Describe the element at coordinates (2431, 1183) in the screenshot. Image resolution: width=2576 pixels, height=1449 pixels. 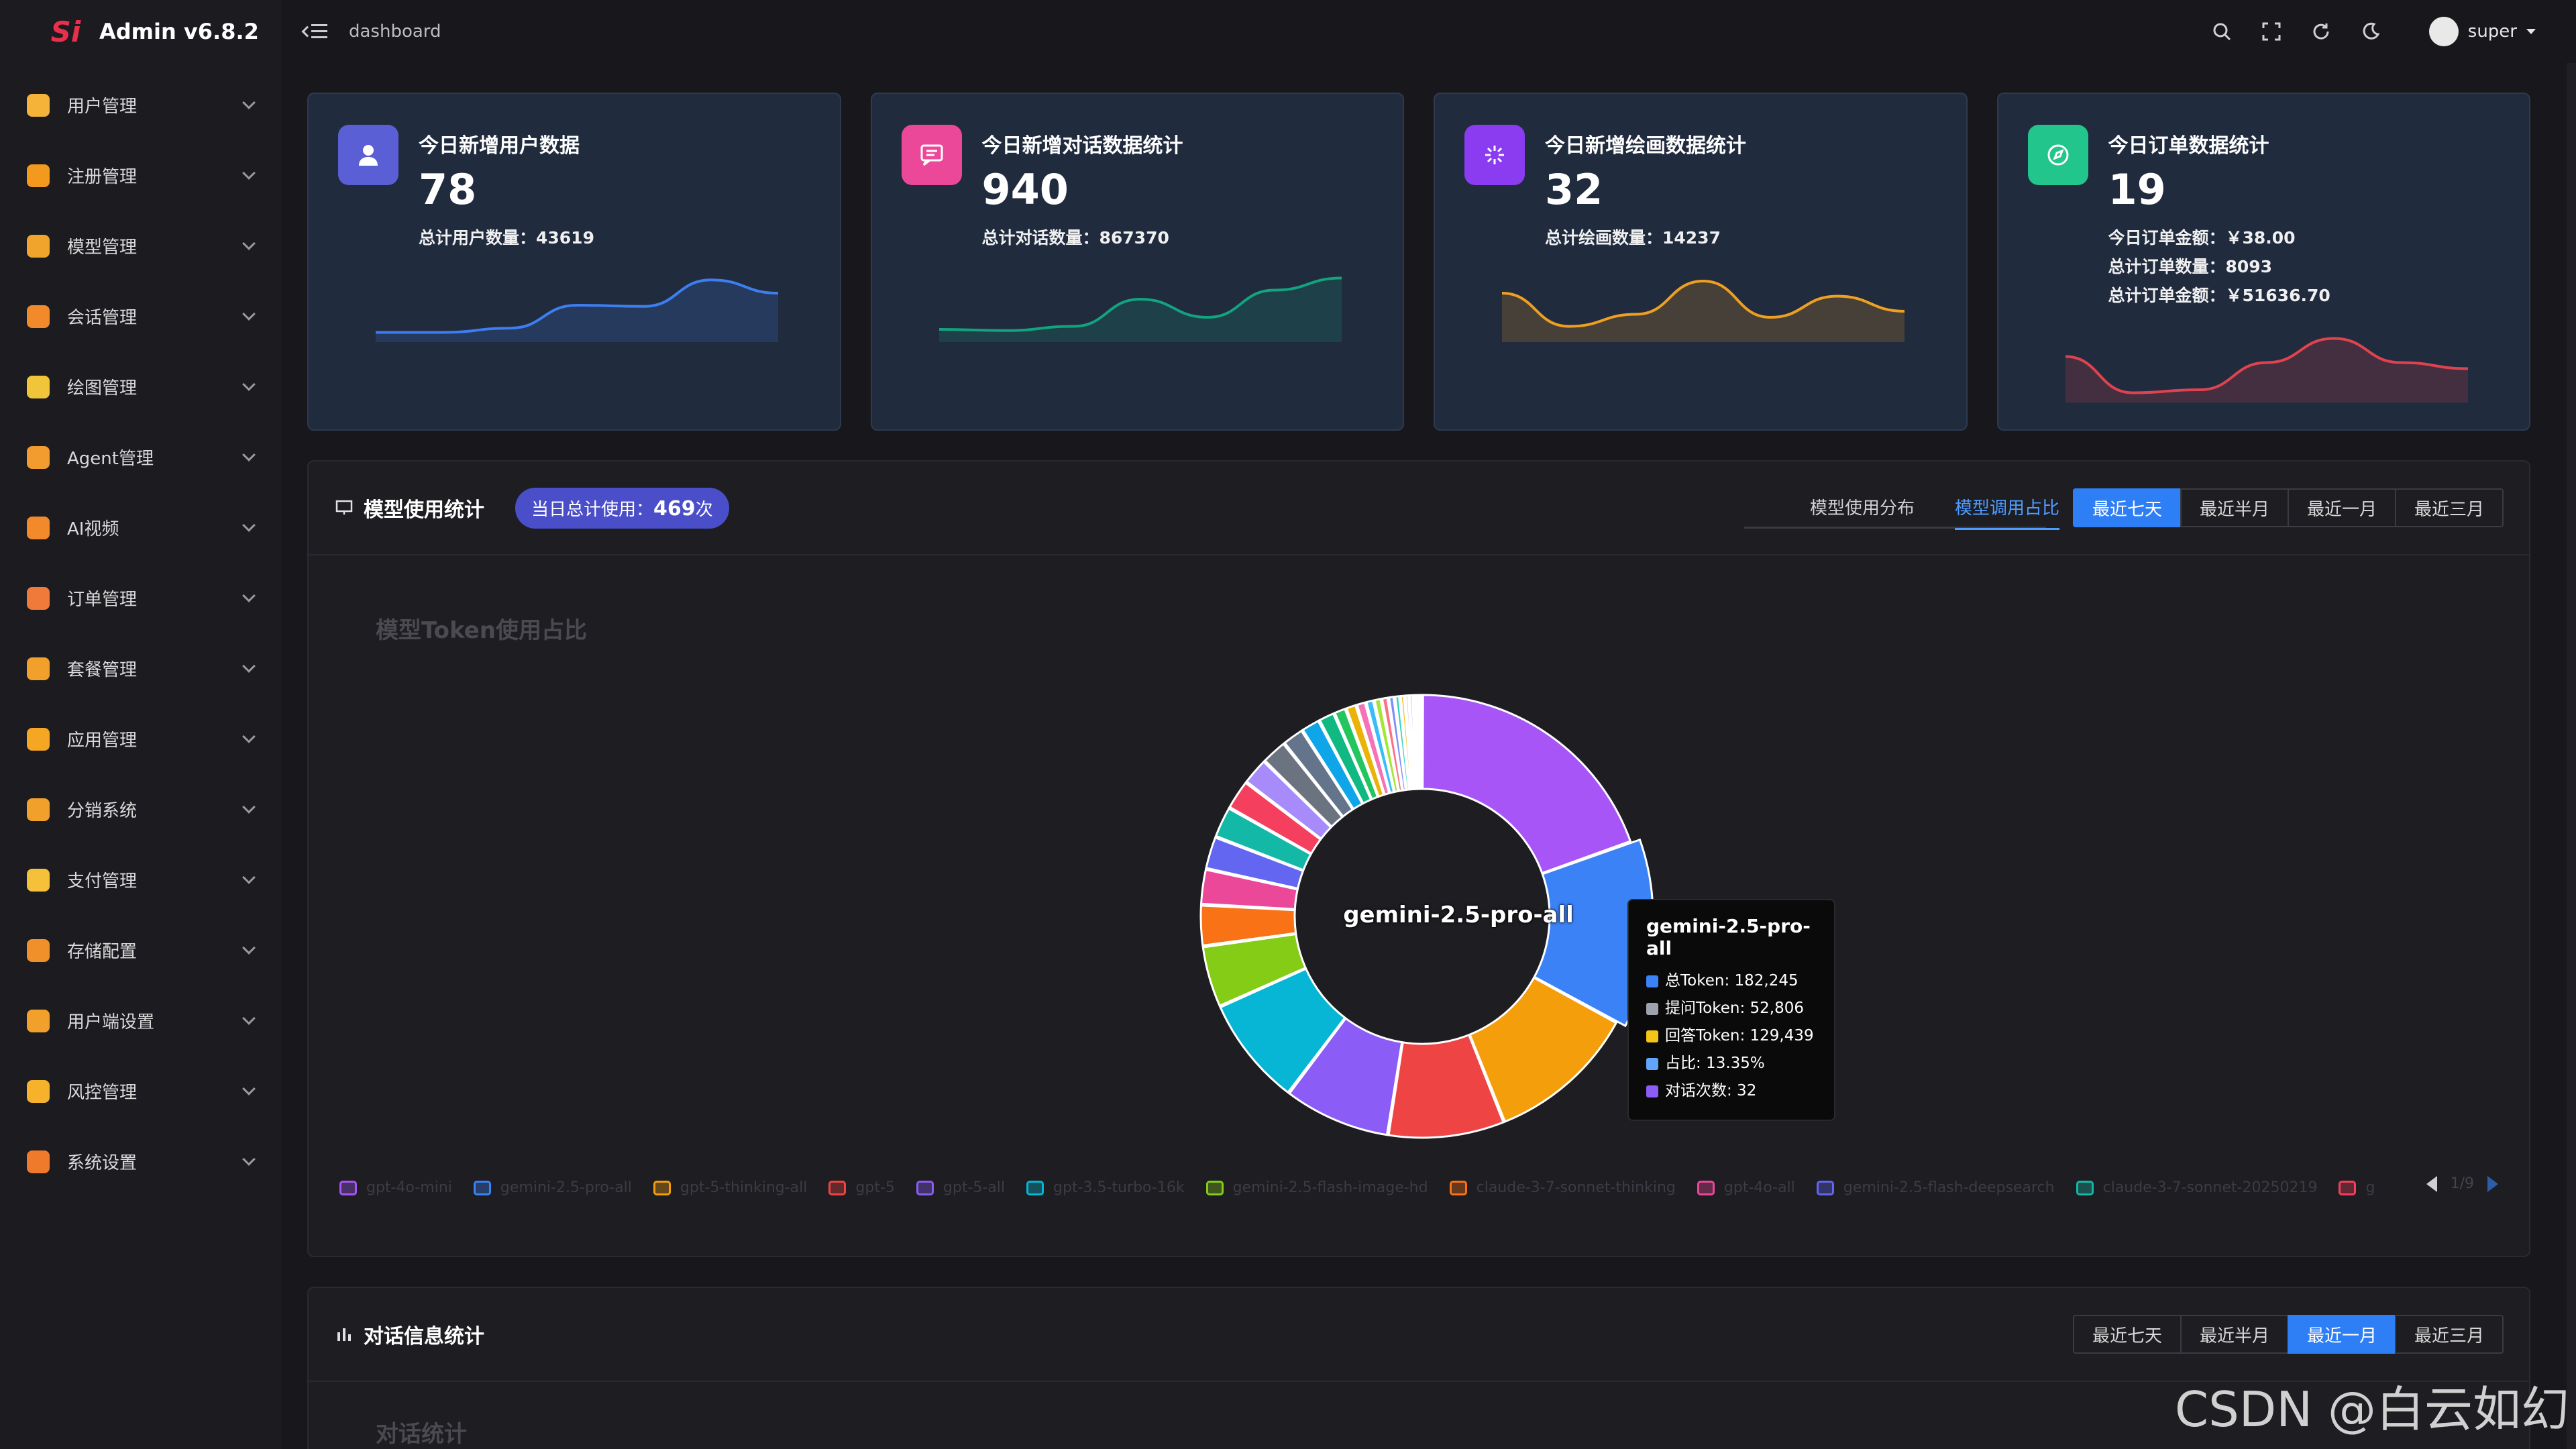
I see `prev-page-icon` at that location.